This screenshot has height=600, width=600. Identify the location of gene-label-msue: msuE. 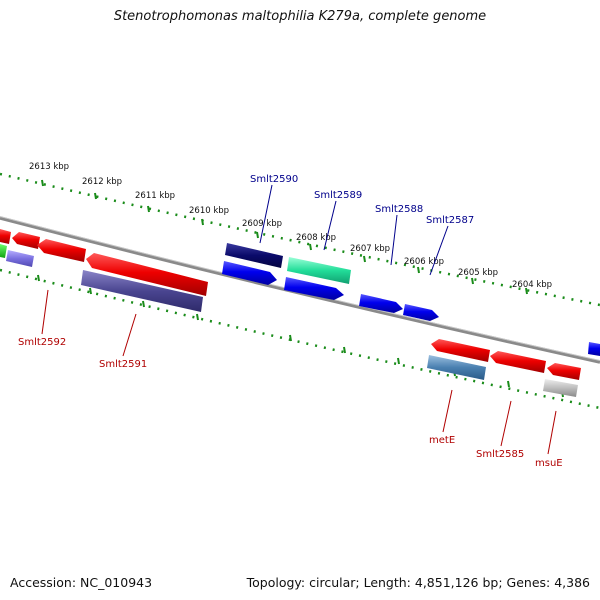
(549, 463).